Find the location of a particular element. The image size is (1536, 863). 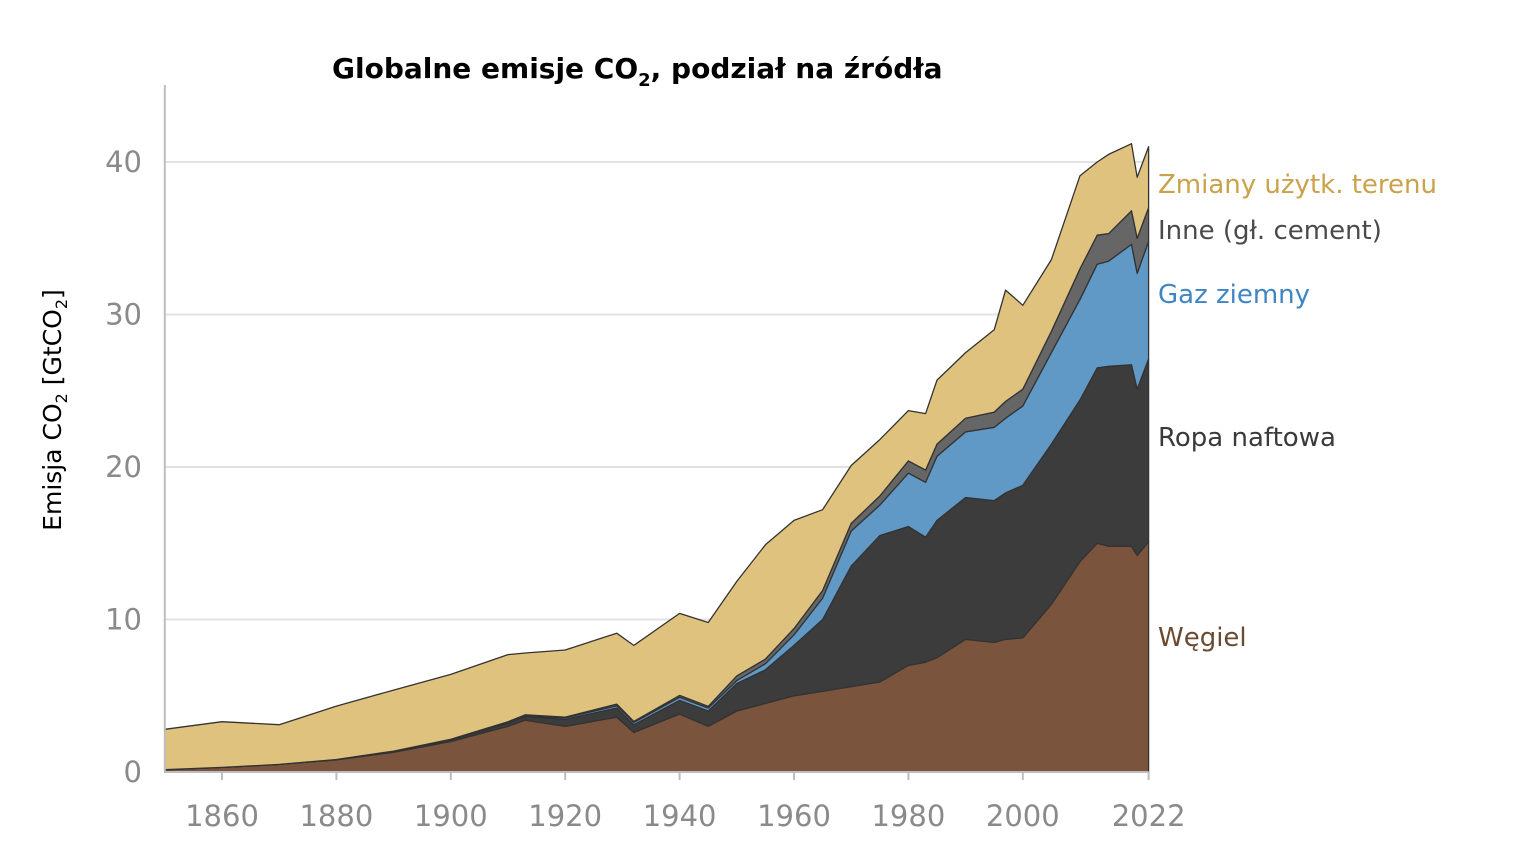

x-tick-labels: 1860 1880 1900 1920 1940 1960 1980 2000 2022 is located at coordinates (685, 816).